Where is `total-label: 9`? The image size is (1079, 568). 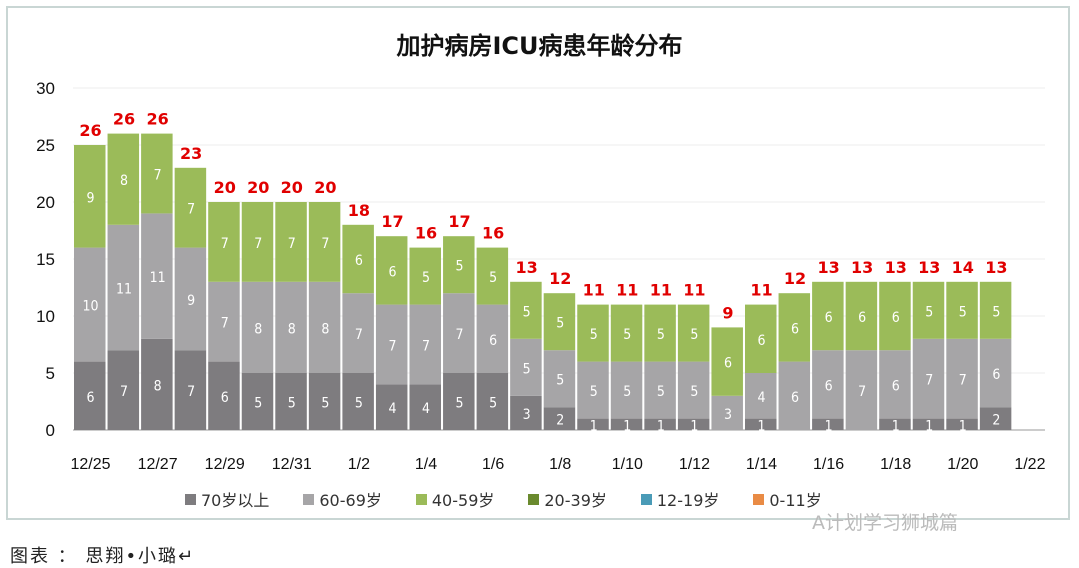 total-label: 9 is located at coordinates (727, 312).